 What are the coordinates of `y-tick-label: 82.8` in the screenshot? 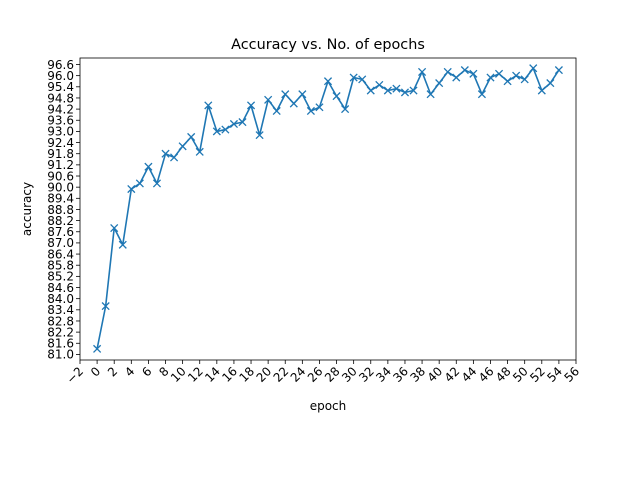 It's located at (60, 321).